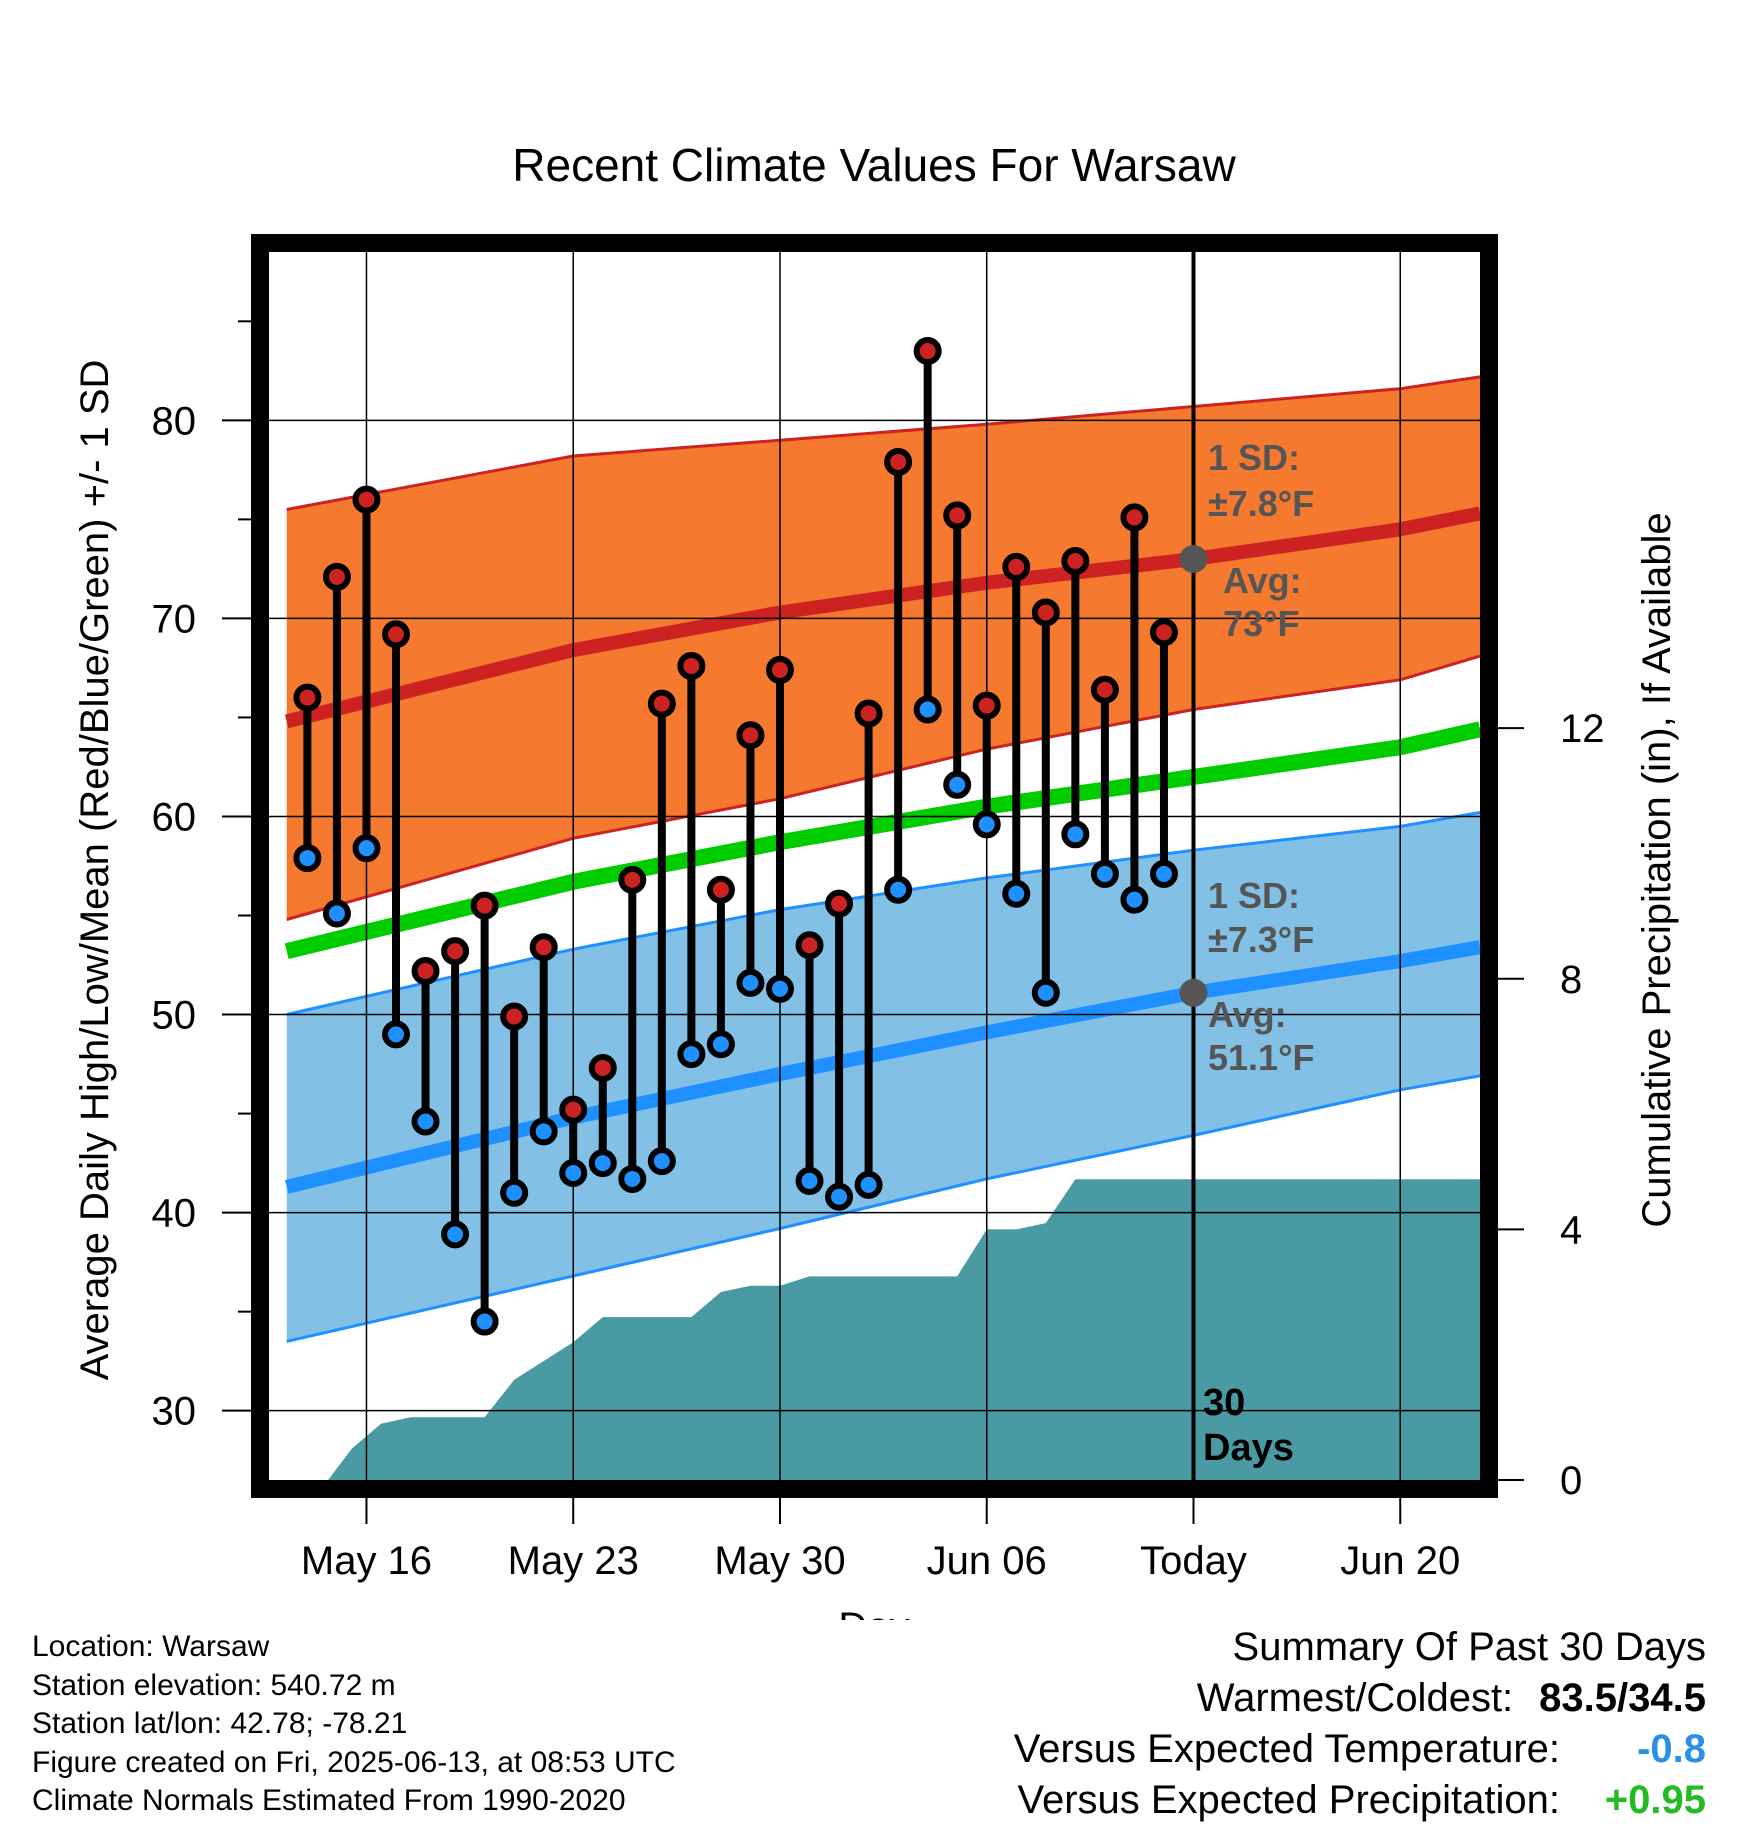 Image resolution: width=1748 pixels, height=1828 pixels. I want to click on x-axis-label: Day, so click(873, 1612).